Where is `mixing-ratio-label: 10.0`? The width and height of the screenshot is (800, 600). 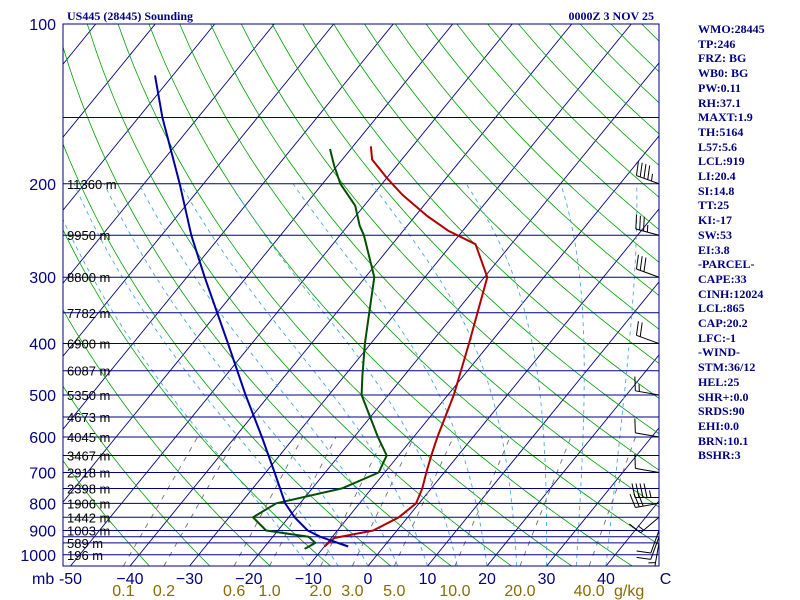
mixing-ratio-label: 10.0 is located at coordinates (454, 591).